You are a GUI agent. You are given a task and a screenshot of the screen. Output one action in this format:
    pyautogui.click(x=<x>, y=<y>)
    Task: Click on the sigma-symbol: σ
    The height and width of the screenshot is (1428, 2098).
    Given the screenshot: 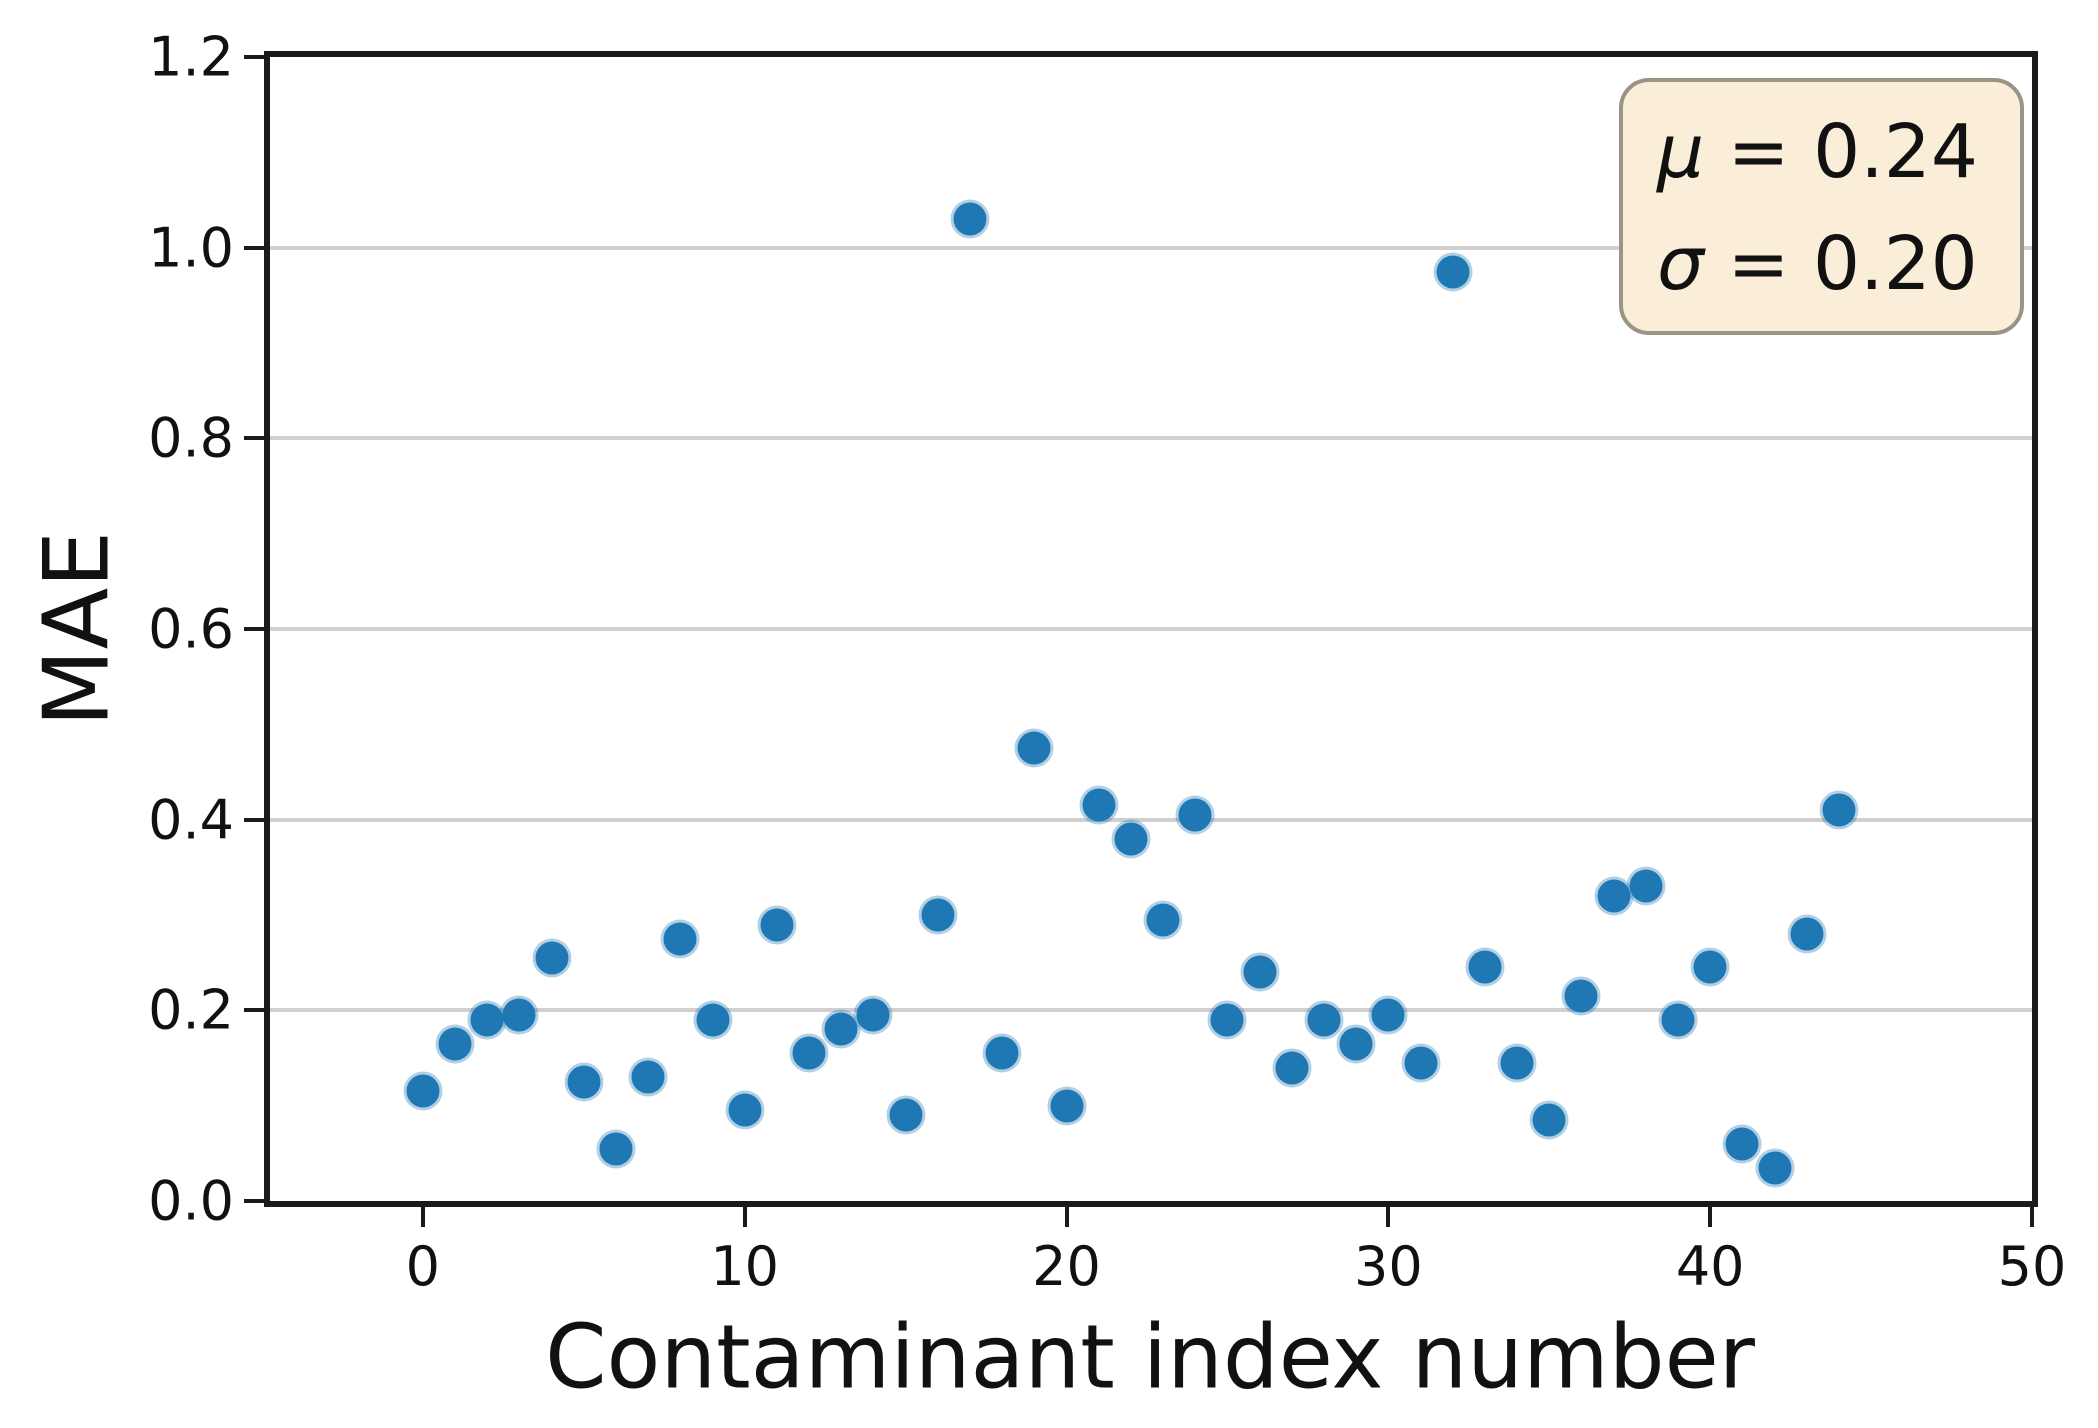 What is the action you would take?
    pyautogui.click(x=1680, y=264)
    